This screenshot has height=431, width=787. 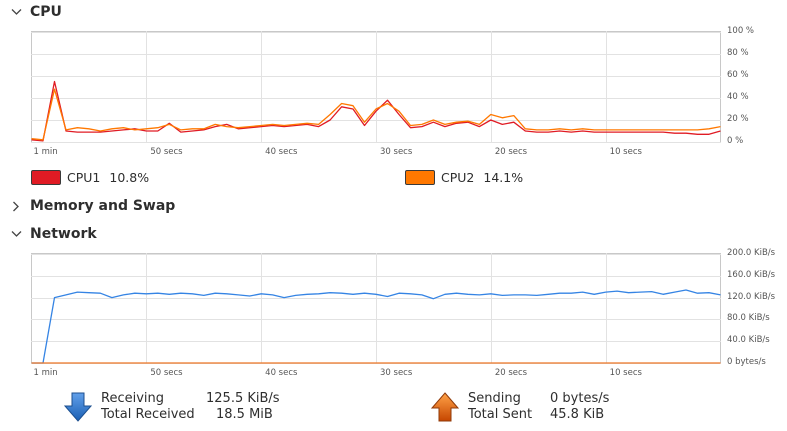 I want to click on network-time-tick-label: 40 secs, so click(x=281, y=373).